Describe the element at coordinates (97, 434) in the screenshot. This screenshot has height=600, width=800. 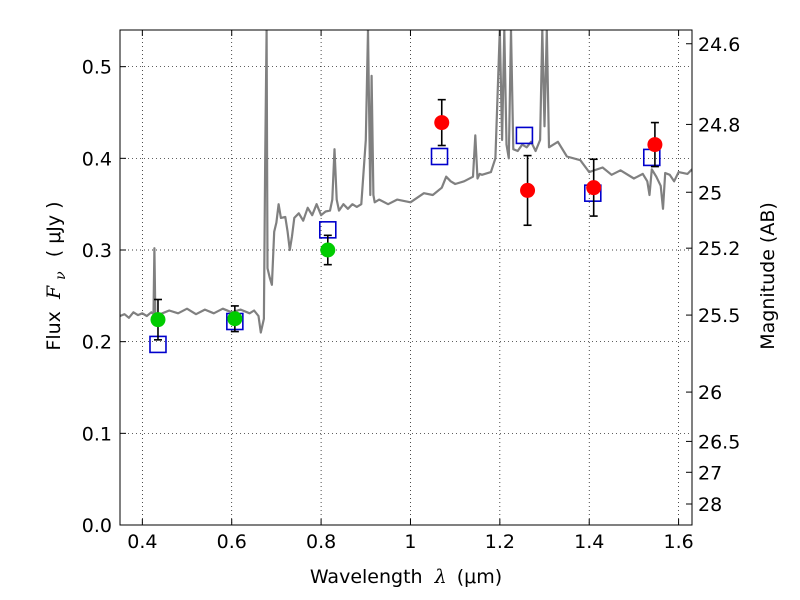
I see `y-tick-label: 0.1` at that location.